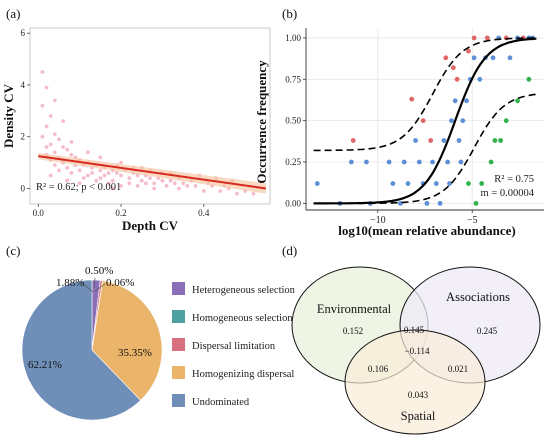 This screenshot has width=550, height=445. Describe the element at coordinates (415, 382) in the screenshot. I see `venn-circle-spatial` at that location.